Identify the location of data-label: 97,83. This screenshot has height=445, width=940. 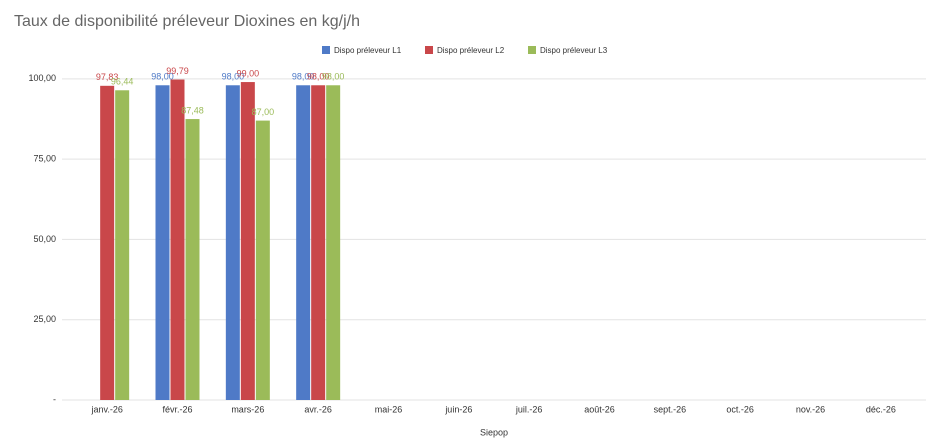
(107, 77).